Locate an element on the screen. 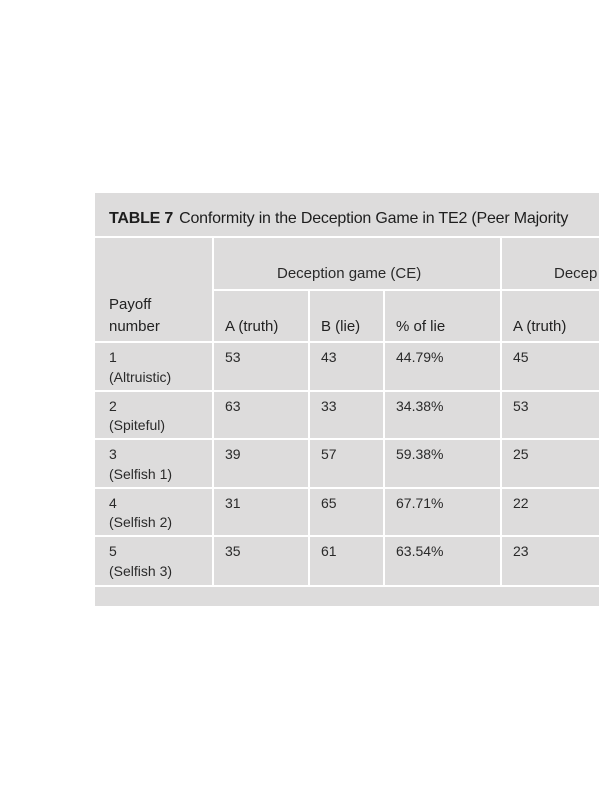  col-header-b-lie: B (lie) is located at coordinates (341, 326).